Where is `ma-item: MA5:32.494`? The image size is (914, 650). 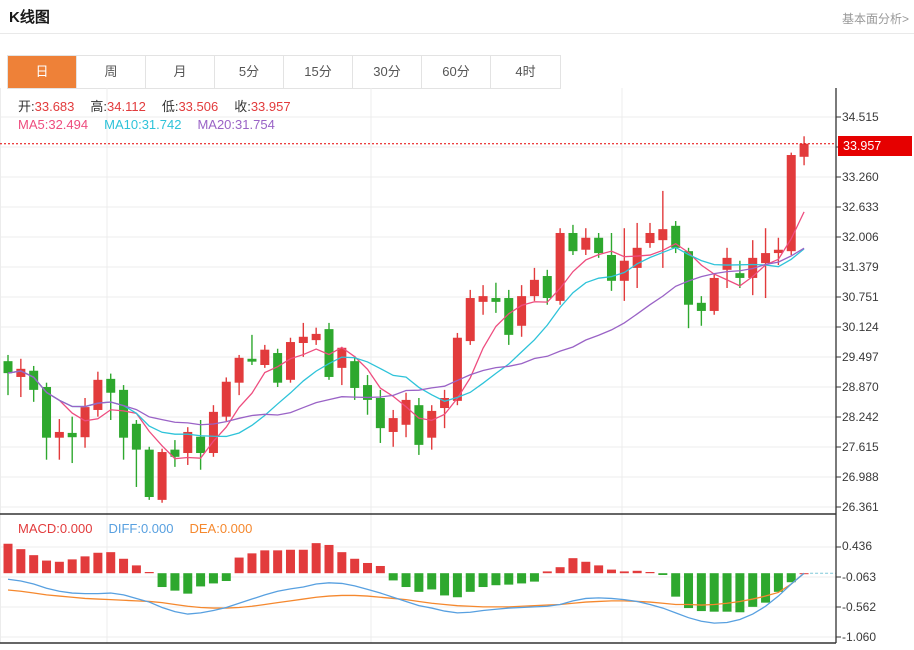
ma-item: MA5:32.494 is located at coordinates (53, 124).